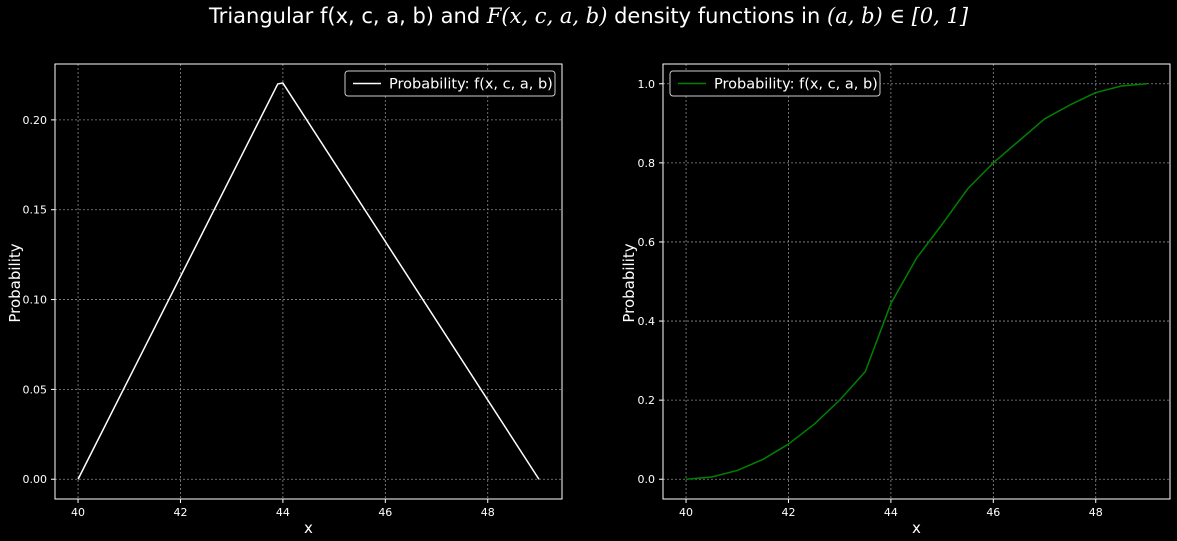 The width and height of the screenshot is (1177, 541). Describe the element at coordinates (647, 321) in the screenshot. I see `panel2-ytick-label: 0.4` at that location.